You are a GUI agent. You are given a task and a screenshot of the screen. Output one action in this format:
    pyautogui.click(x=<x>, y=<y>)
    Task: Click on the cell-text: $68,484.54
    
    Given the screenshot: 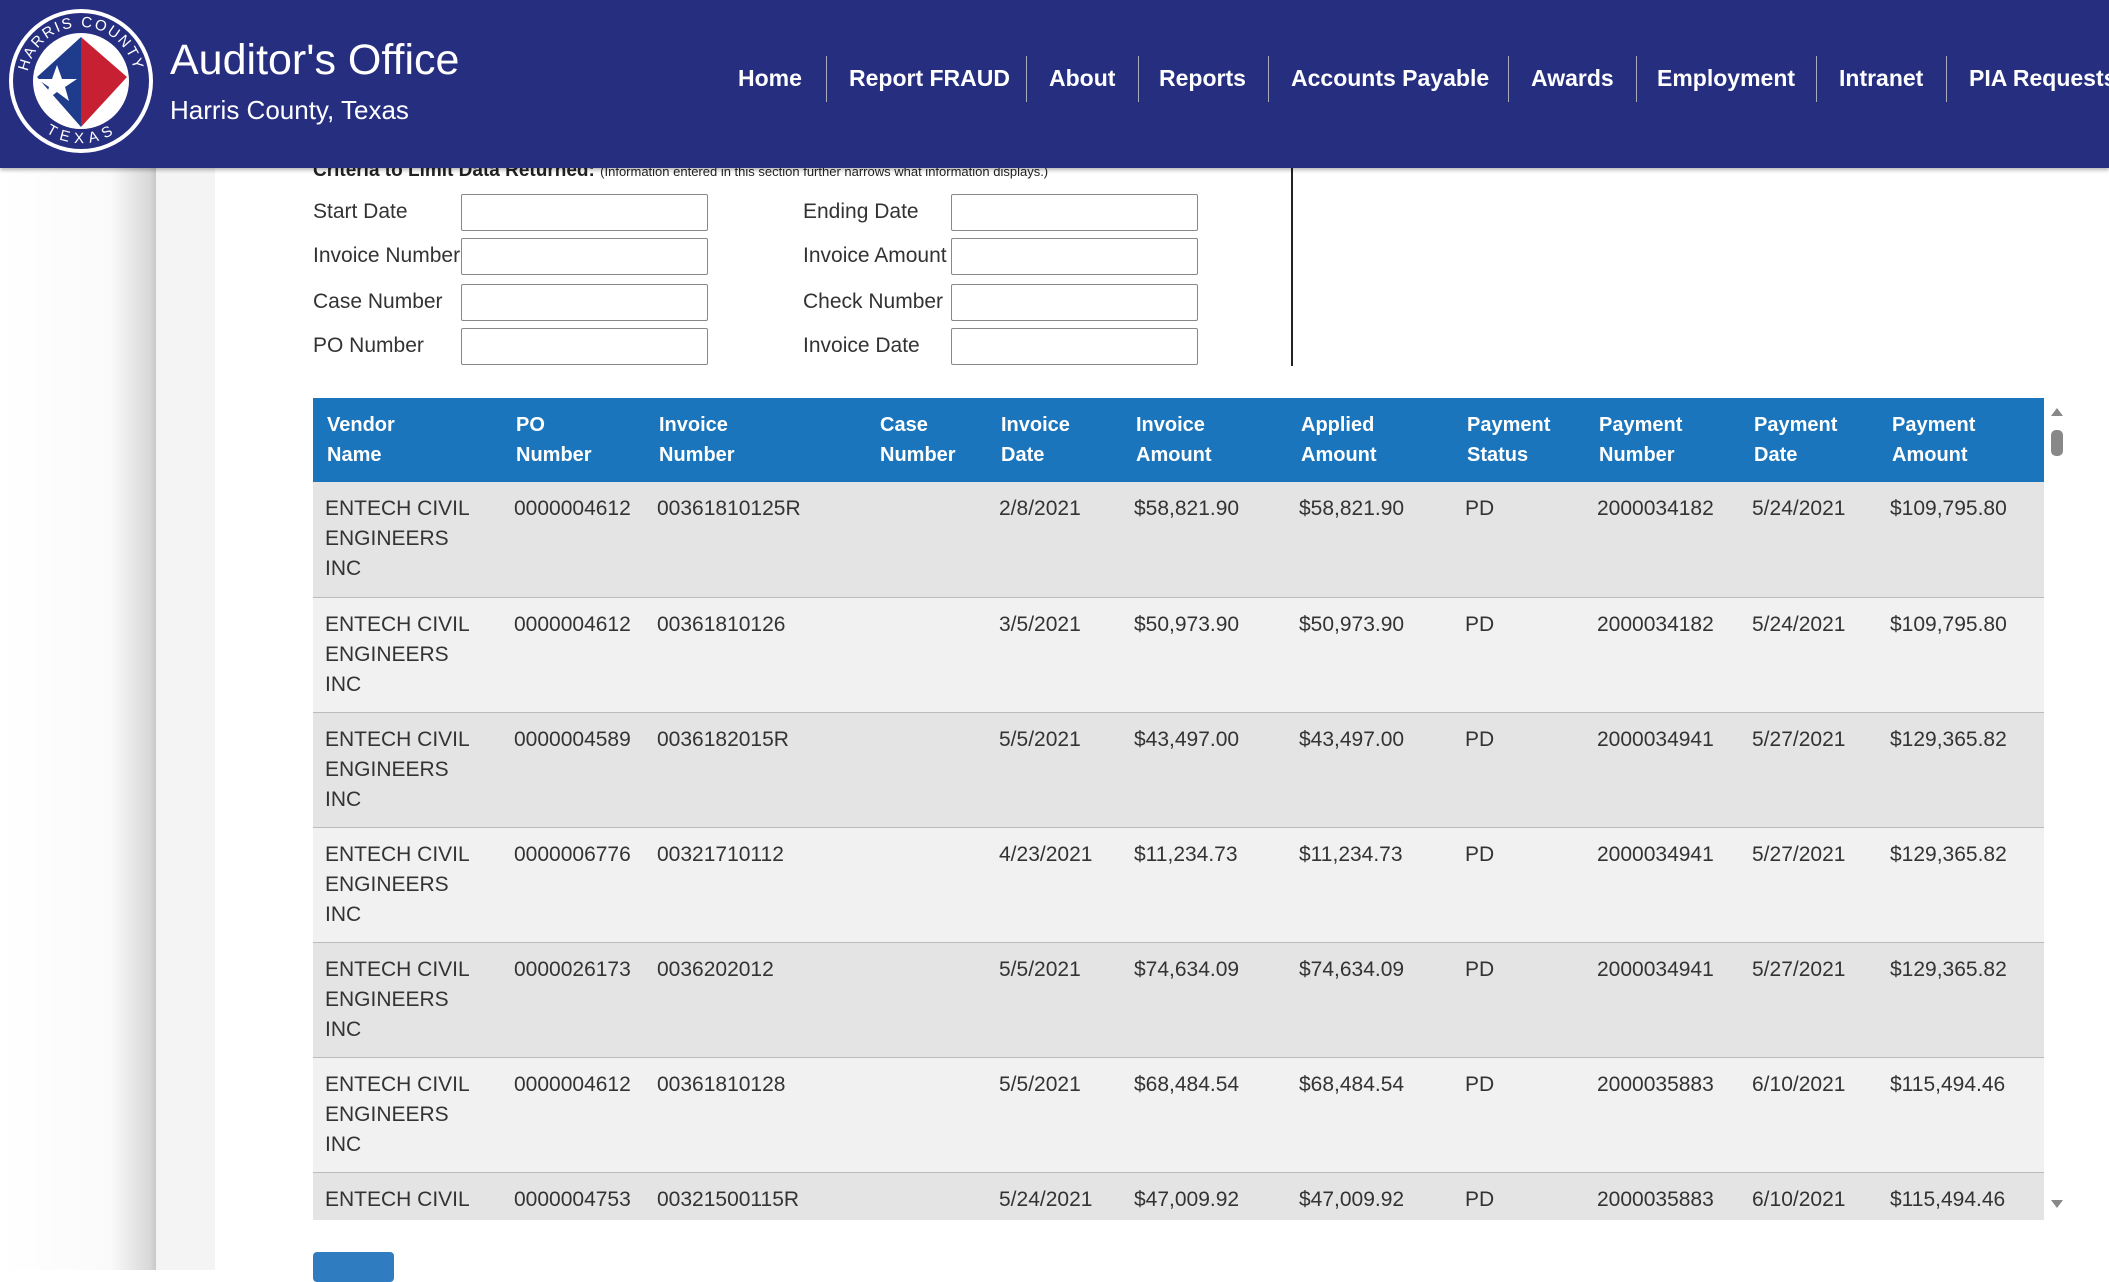 What is the action you would take?
    pyautogui.click(x=1187, y=1084)
    